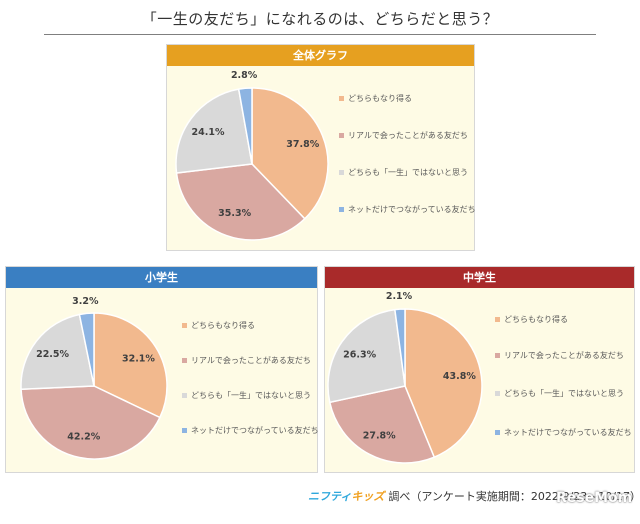  I want to click on source-text: 調べ（アンケート実施期間：2022/9/23〜10/17）, so click(514, 496).